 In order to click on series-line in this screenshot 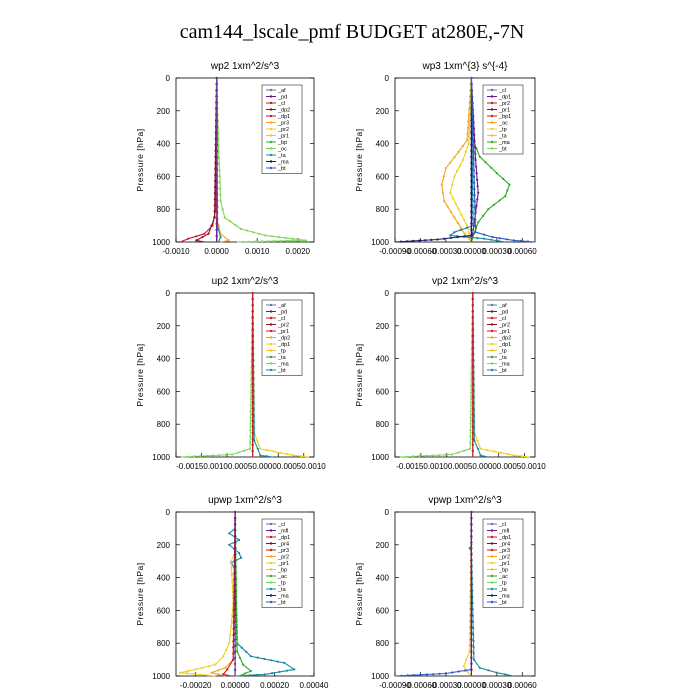, I will do `click(437, 375)`.